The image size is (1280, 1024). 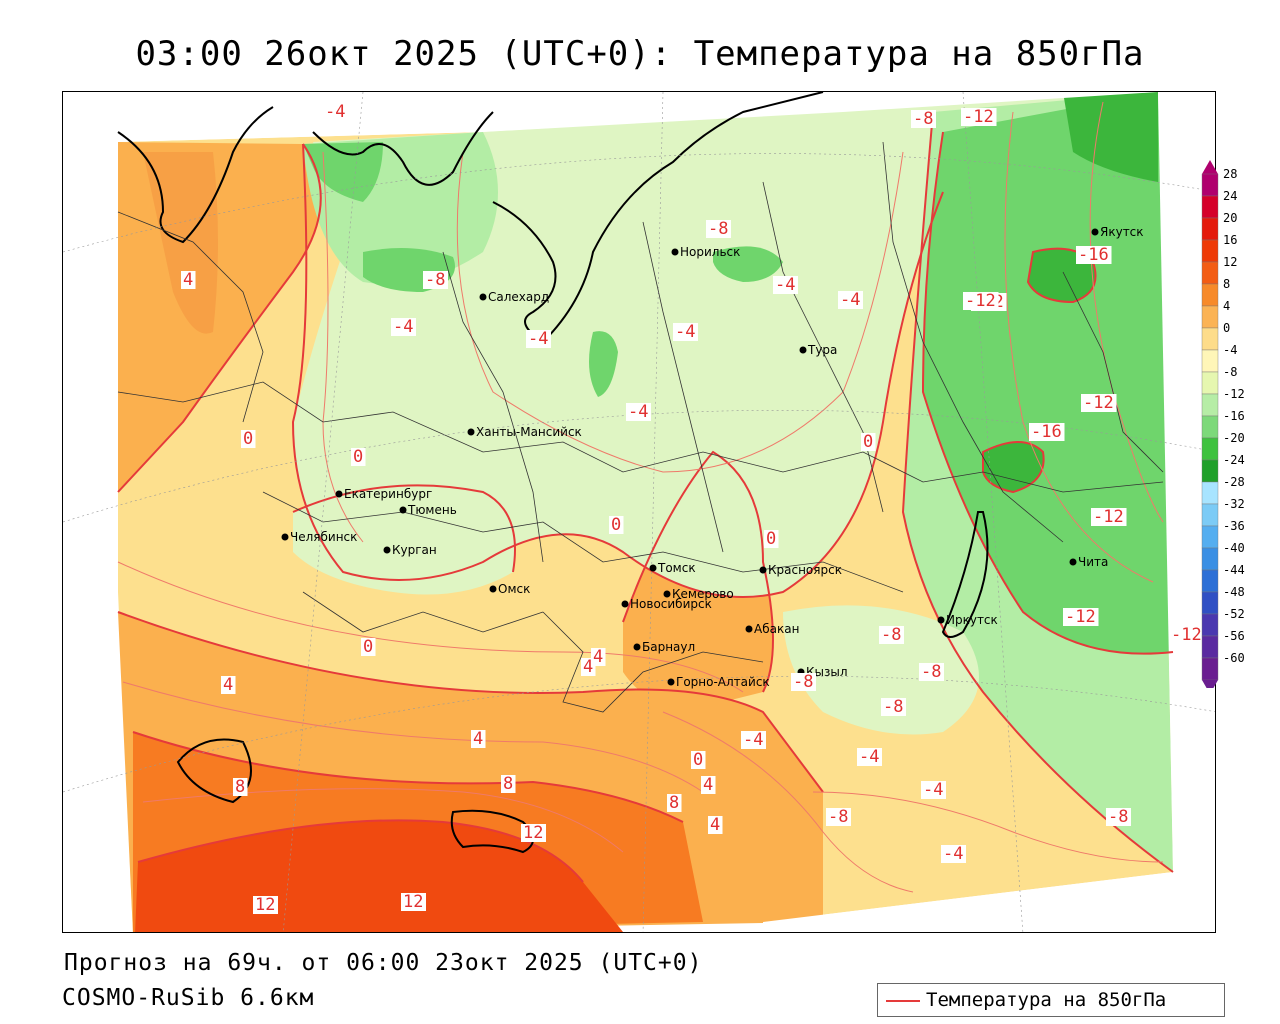 I want to click on city-label: Курган, so click(x=414, y=550).